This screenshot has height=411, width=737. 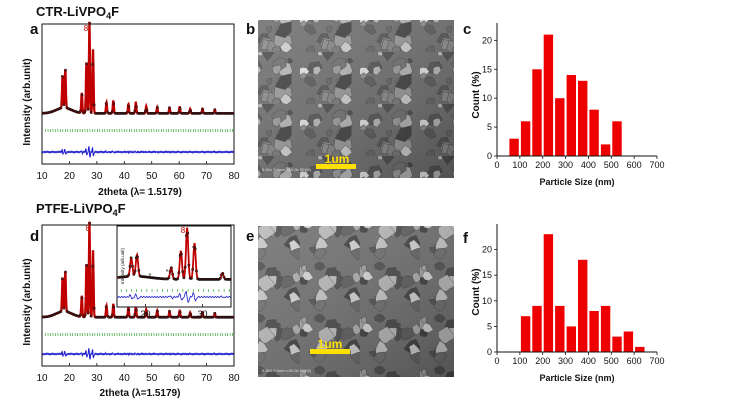 What do you see at coordinates (115, 213) in the screenshot?
I see `row-title-ptfe-sub: 4` at bounding box center [115, 213].